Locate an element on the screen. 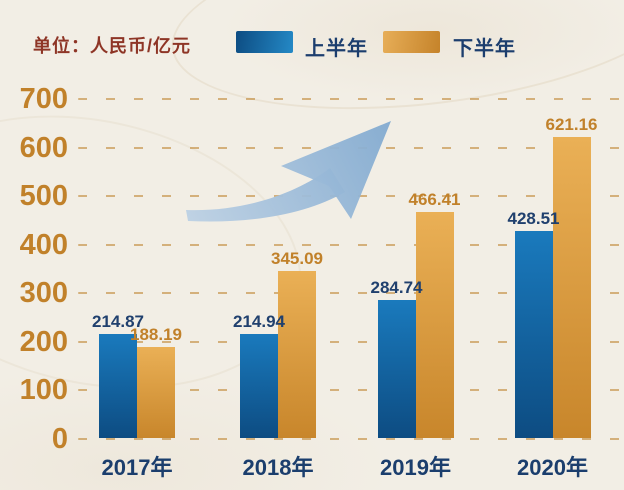  bar-value-label: 214.87 is located at coordinates (118, 322).